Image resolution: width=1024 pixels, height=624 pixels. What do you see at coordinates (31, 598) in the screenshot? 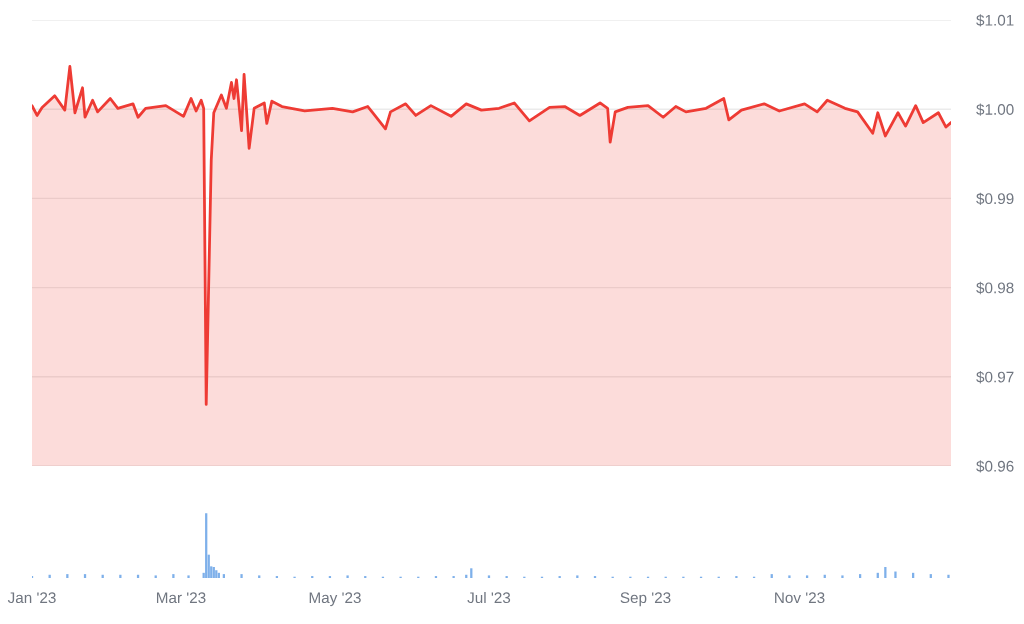
I see `x-tick-label: Jan '23` at bounding box center [31, 598].